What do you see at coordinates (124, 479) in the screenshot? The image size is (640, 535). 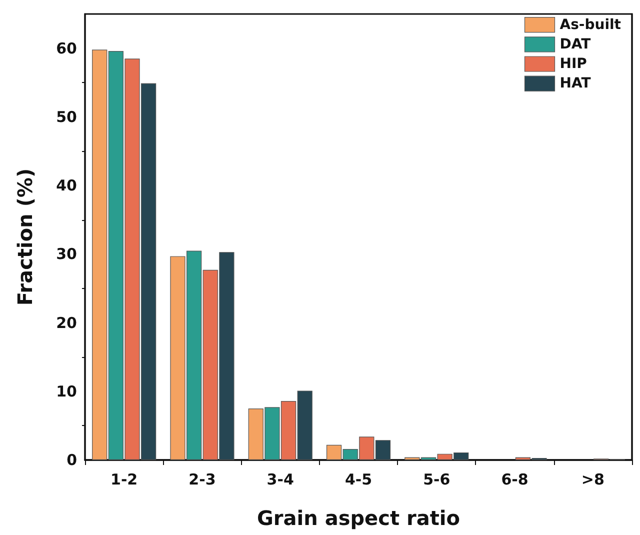 I see `x-tick-label: 1-2` at bounding box center [124, 479].